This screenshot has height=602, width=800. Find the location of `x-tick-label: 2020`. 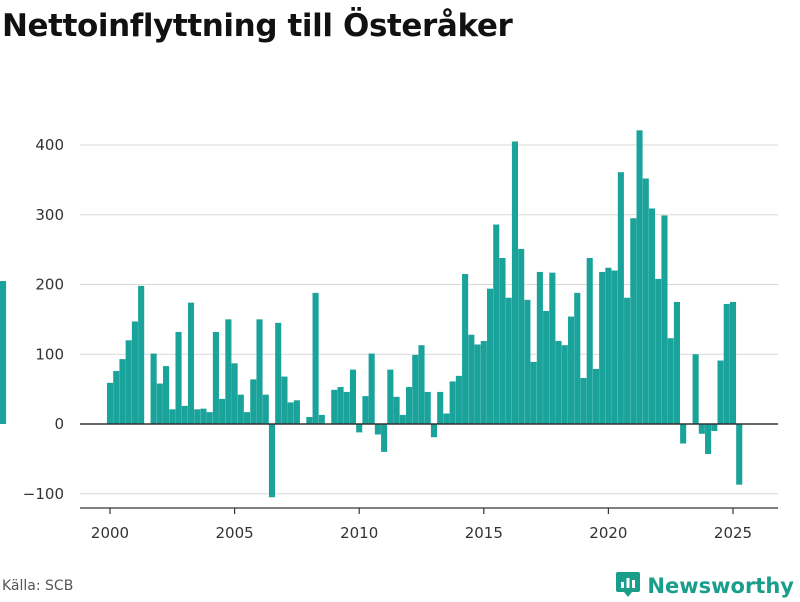

x-tick-label: 2020 is located at coordinates (608, 533).